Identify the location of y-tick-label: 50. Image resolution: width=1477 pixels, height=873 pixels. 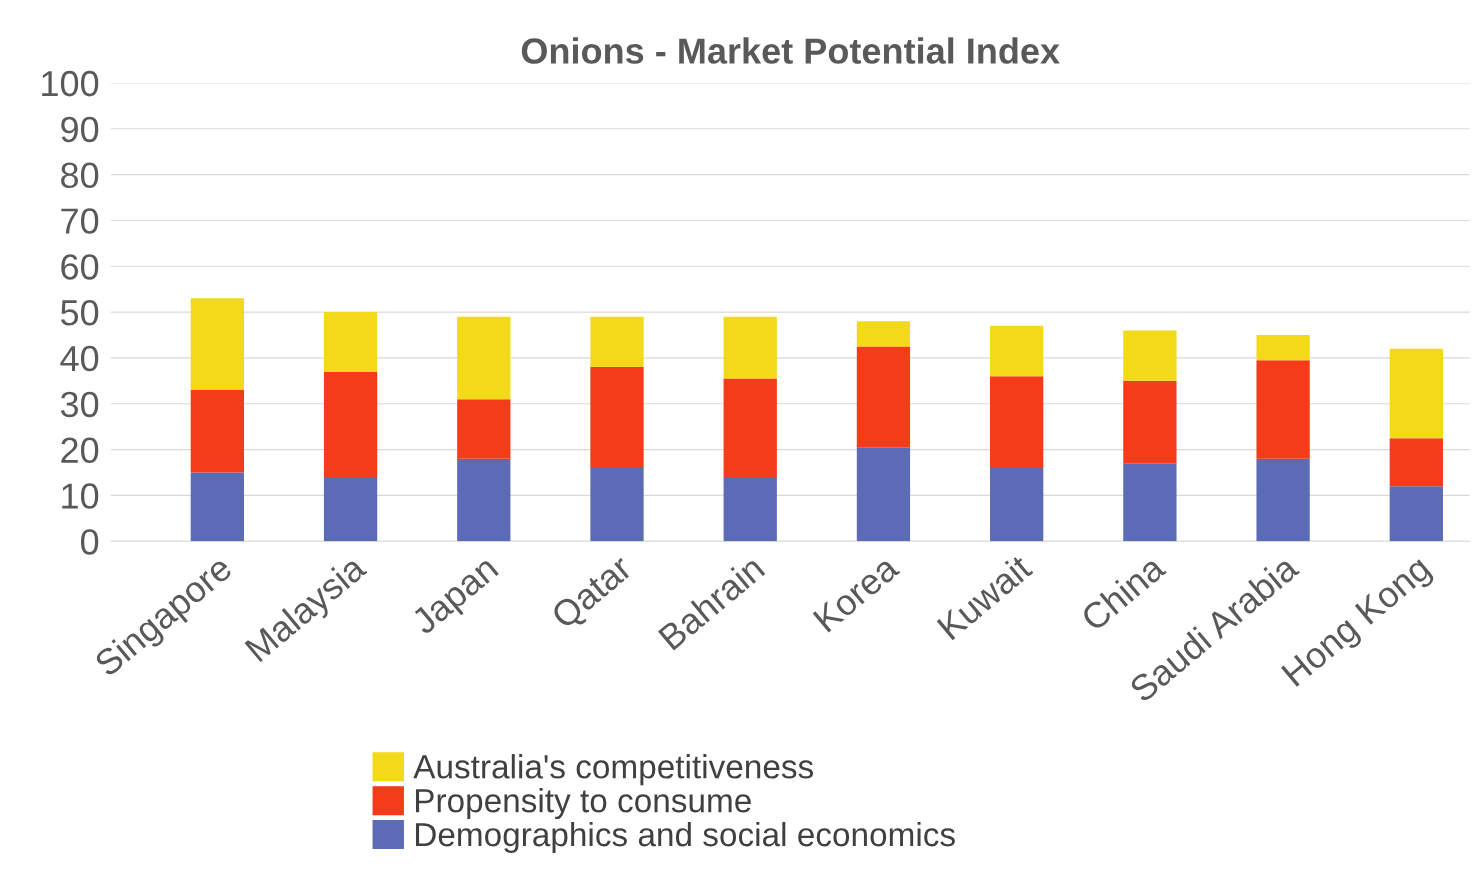
(79, 312).